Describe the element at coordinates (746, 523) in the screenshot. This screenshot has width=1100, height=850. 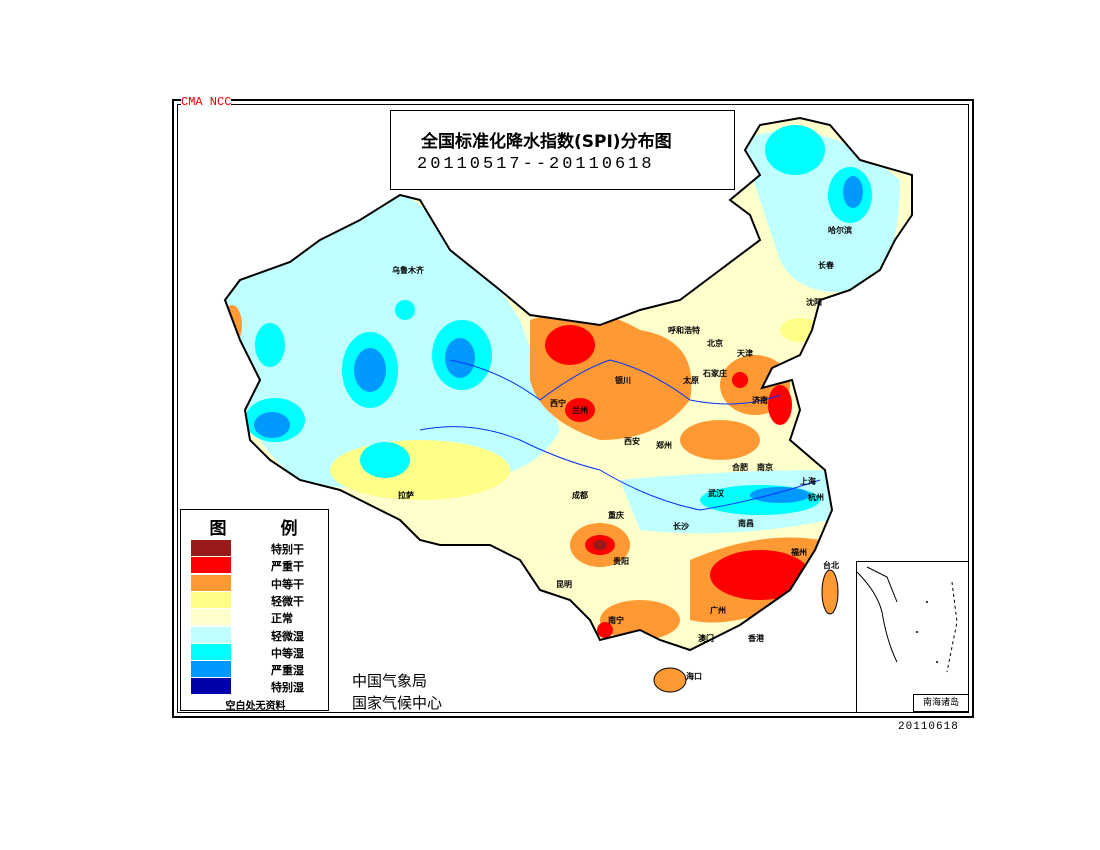
I see `city-label: 南昌` at that location.